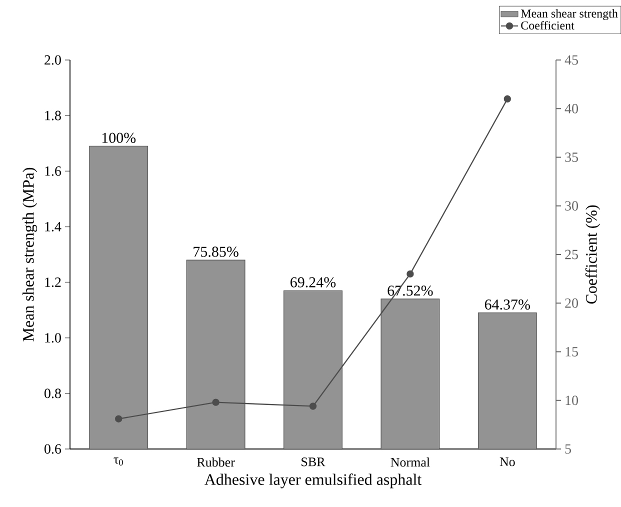 The height and width of the screenshot is (507, 621). I want to click on y2-tick-label: 20, so click(571, 303).